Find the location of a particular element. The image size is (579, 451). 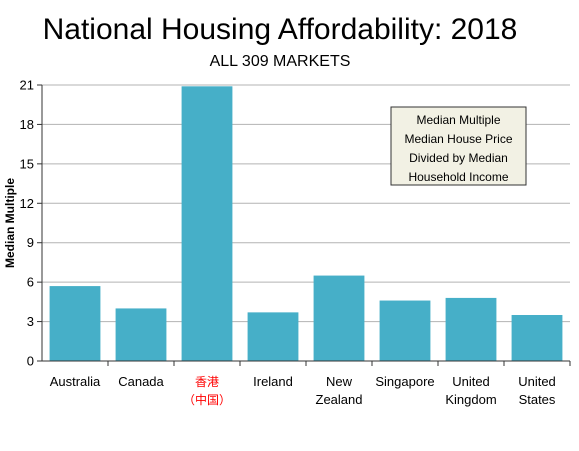

y-axis-label: Median Multiple is located at coordinates (10, 223).